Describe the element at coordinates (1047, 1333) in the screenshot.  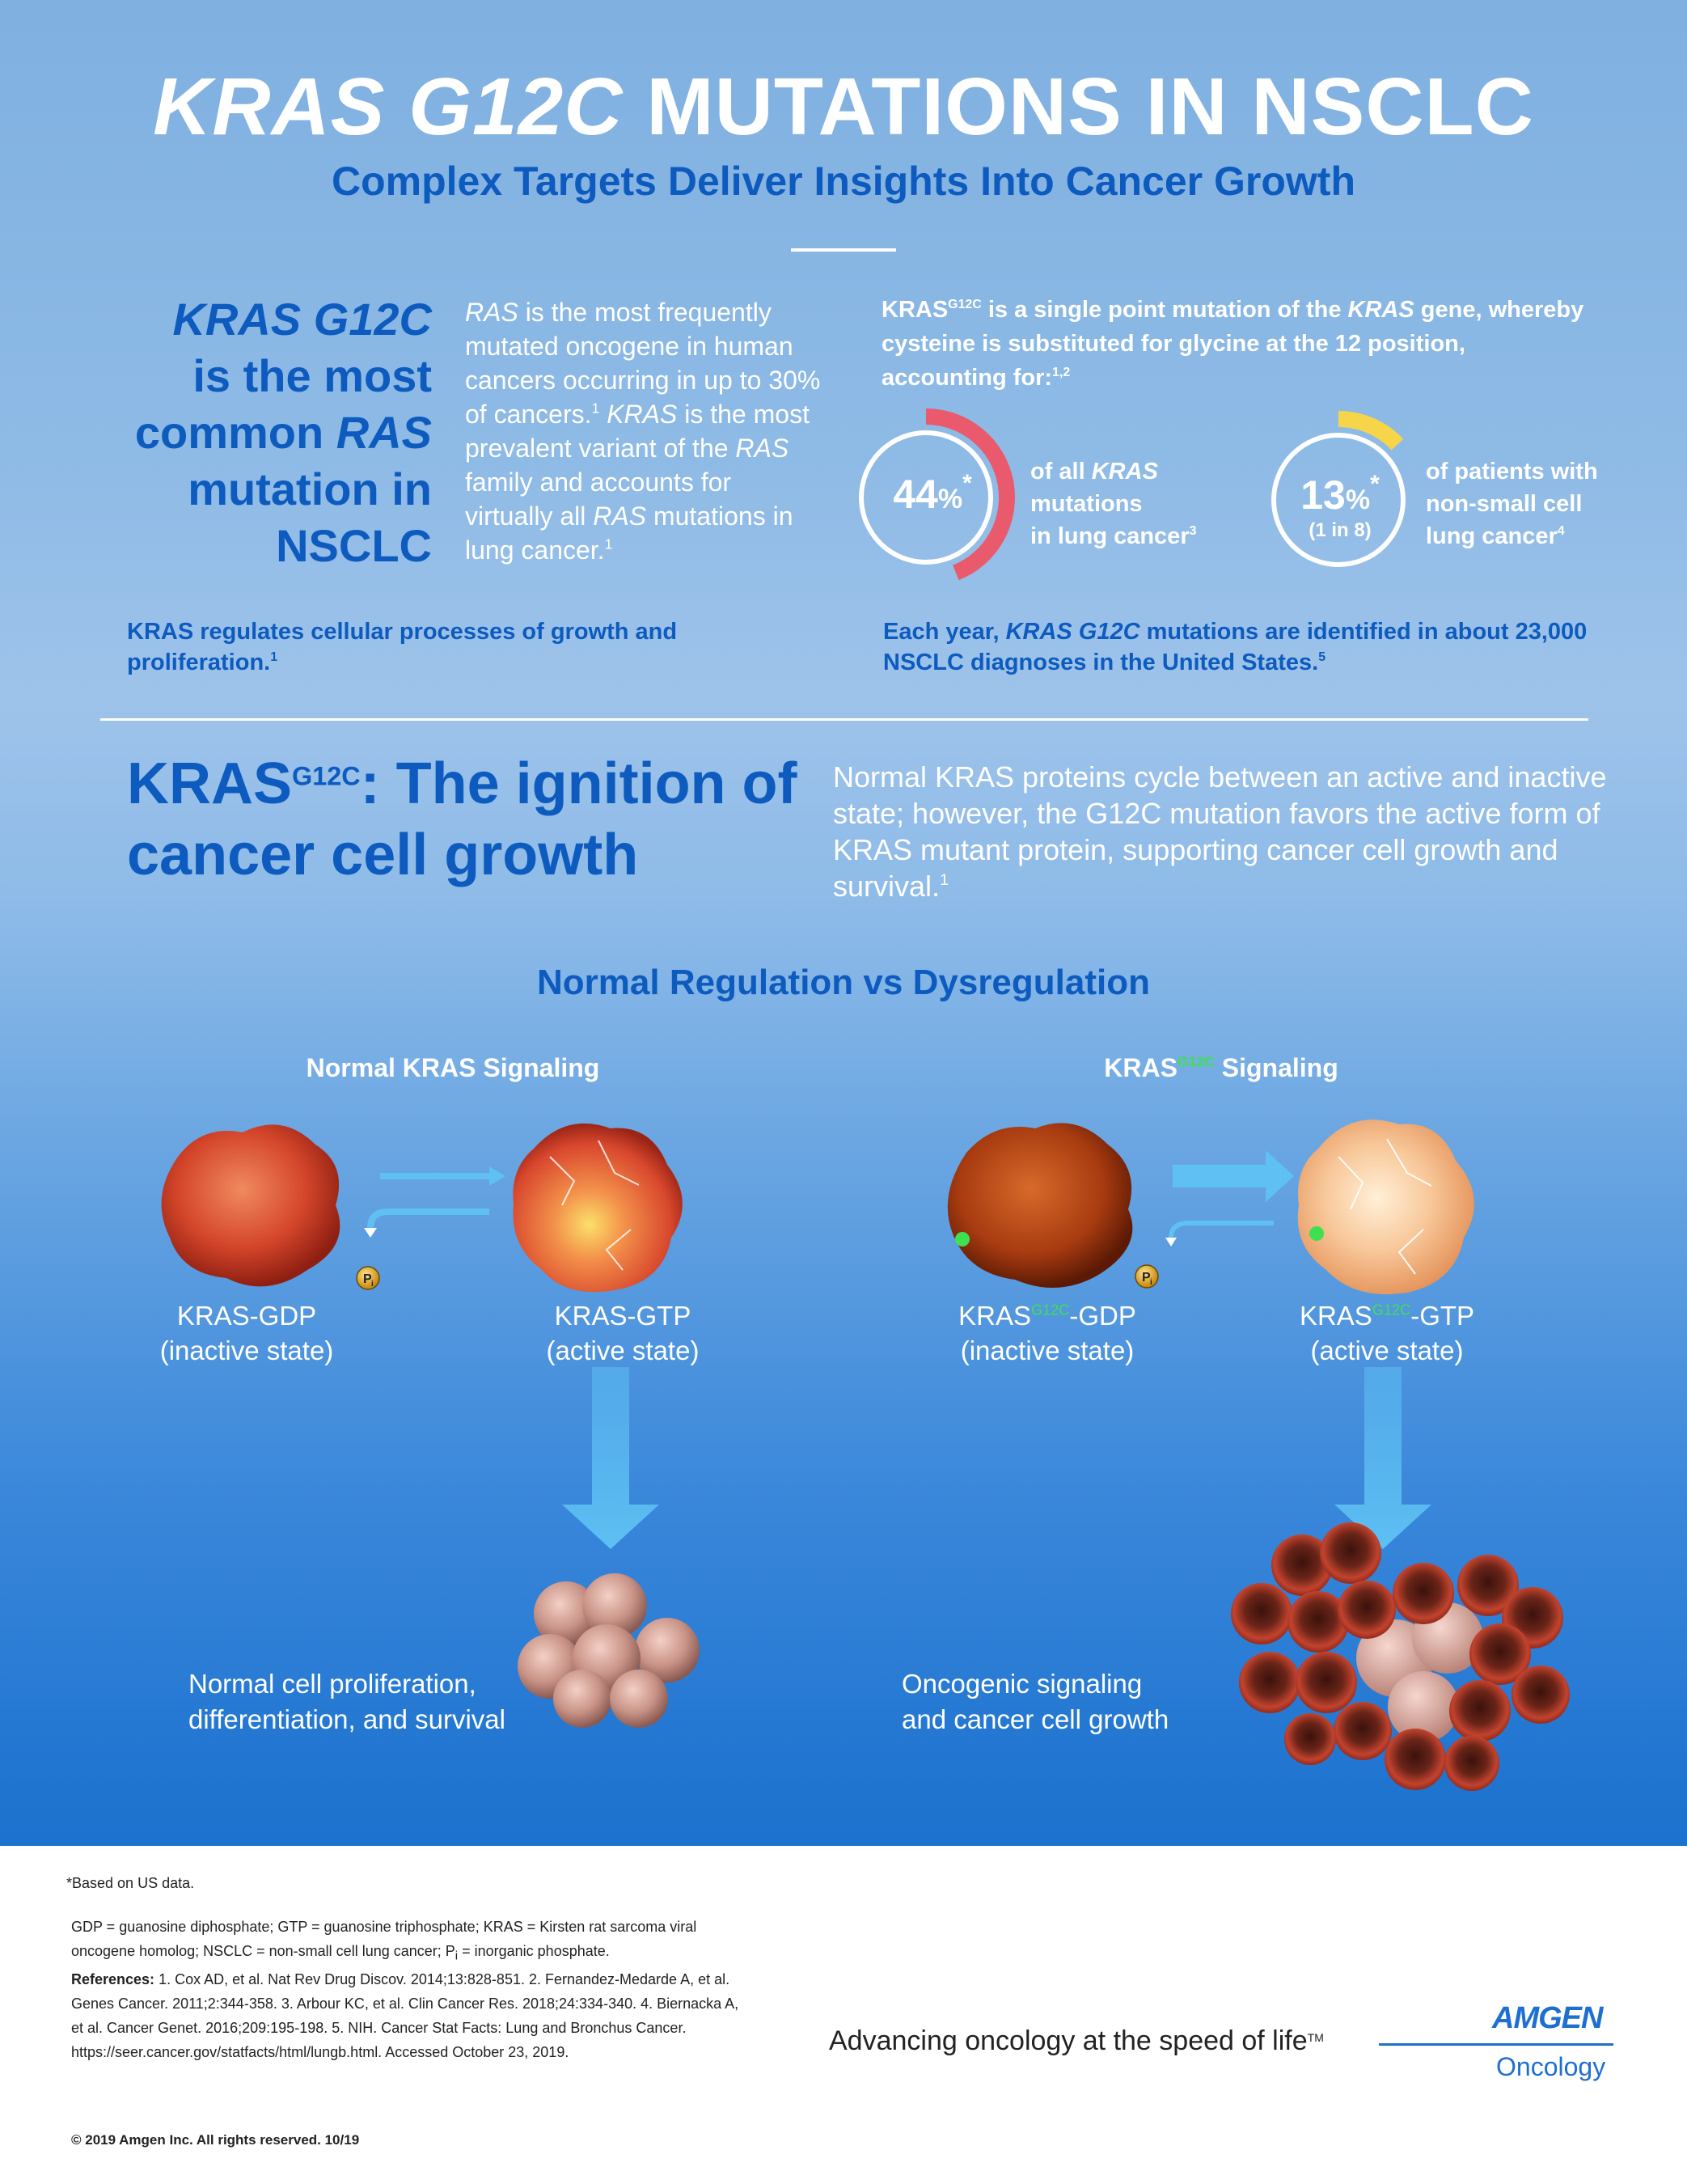
I see `kras-g12c-gdp-caption: KRASG12C-GDP (inactive state)` at that location.